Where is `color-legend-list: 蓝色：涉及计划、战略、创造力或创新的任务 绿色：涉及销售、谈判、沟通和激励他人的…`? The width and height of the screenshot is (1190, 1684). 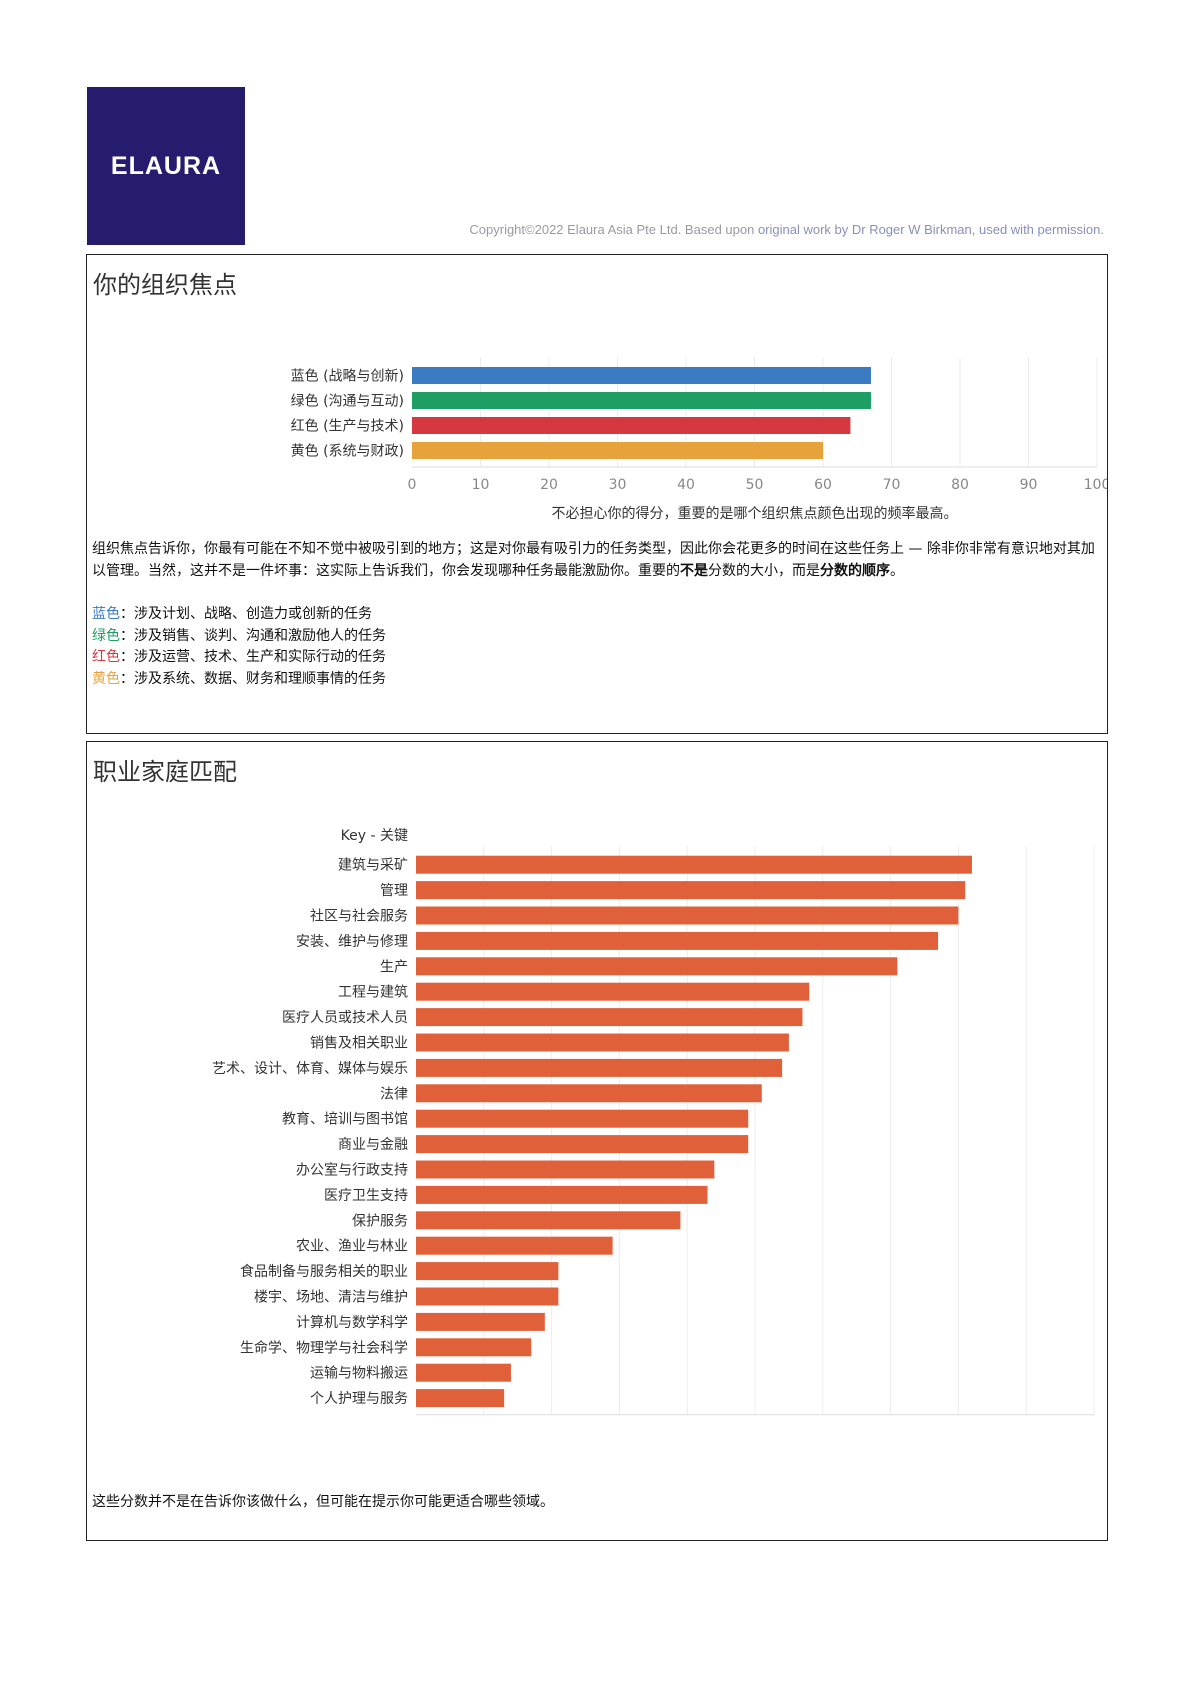
color-legend-list: 蓝色：涉及计划、战略、创造力或创新的任务 绿色：涉及销售、谈判、沟通和激励他人的… is located at coordinates (239, 647).